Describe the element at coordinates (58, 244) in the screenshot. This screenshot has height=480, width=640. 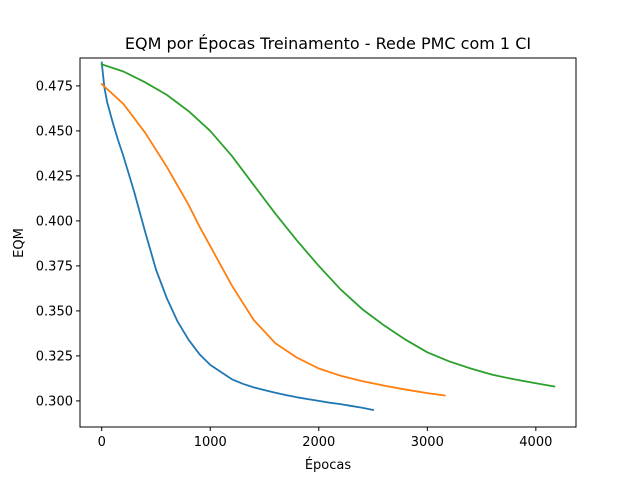
I see `y-axis: 0.300 0.325 0.350 0.375 0.400 0.425 0.450 0.475` at that location.